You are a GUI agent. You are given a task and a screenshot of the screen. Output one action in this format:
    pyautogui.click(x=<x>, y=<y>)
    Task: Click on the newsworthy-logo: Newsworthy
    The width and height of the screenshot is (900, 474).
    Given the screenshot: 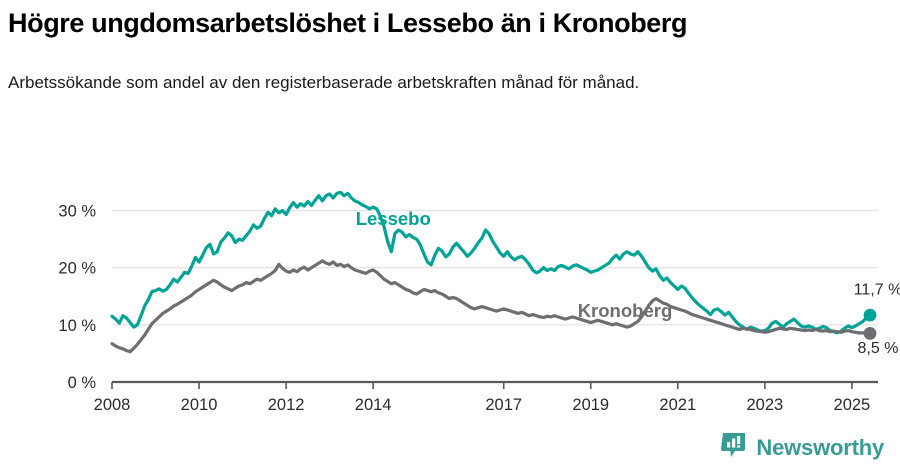 What is the action you would take?
    pyautogui.click(x=802, y=447)
    